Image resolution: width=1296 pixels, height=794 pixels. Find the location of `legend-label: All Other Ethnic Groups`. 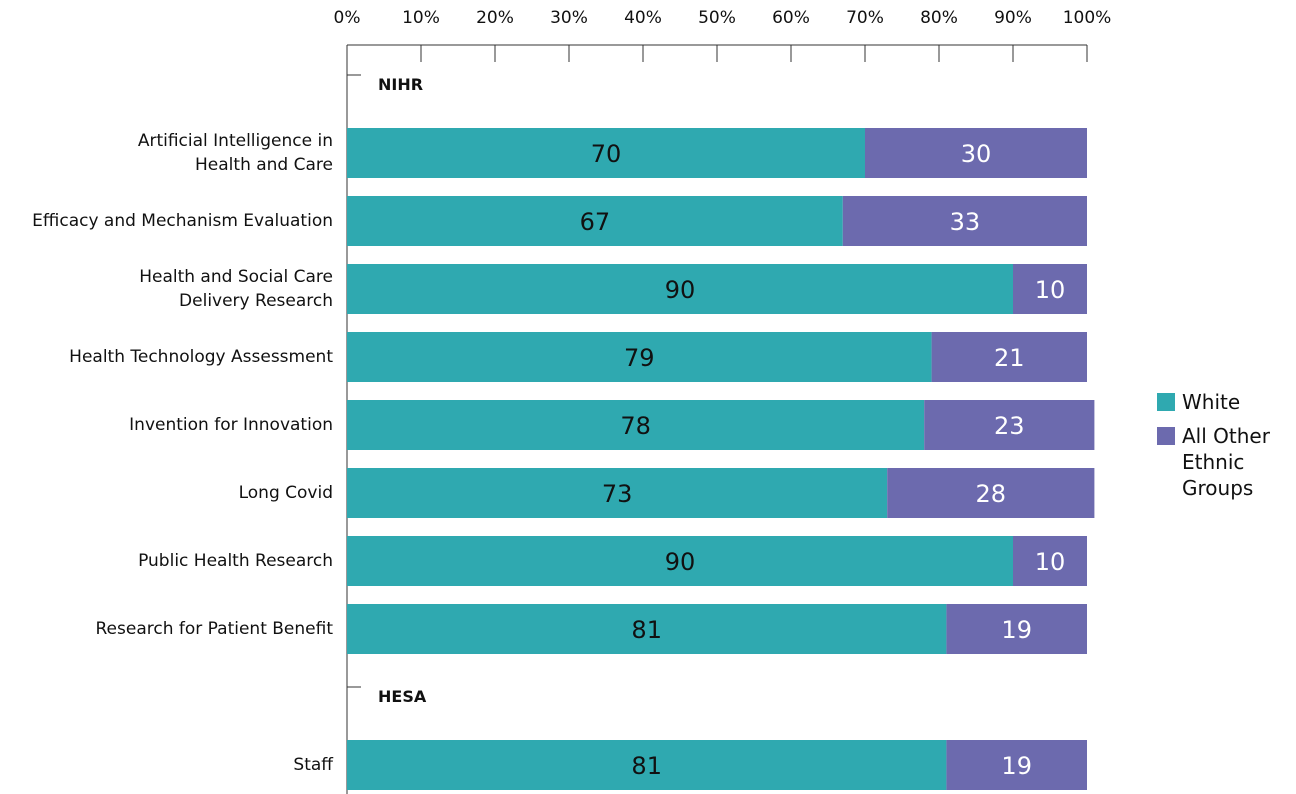

legend-label: All Other Ethnic Groups is located at coordinates (1226, 462).